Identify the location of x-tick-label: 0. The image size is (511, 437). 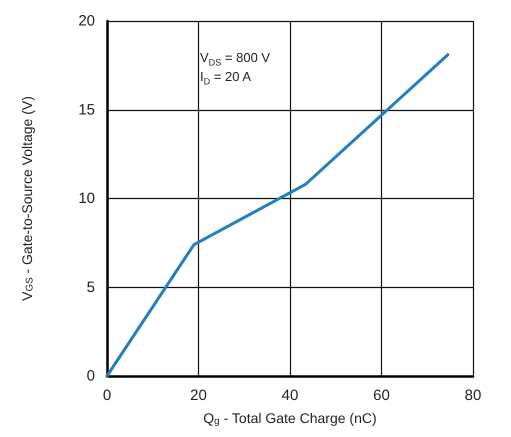
(107, 395).